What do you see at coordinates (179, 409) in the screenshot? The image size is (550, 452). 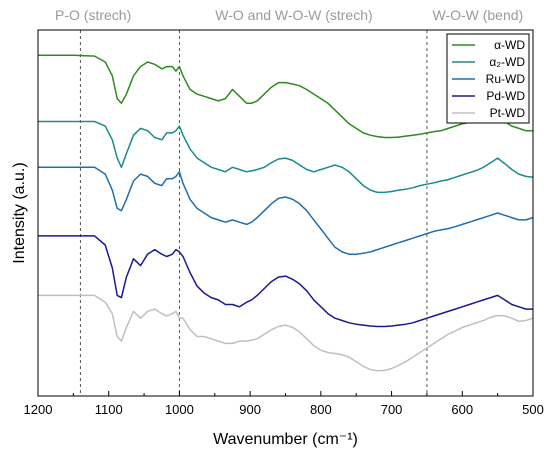 I see `x-tick-label: 1000` at bounding box center [179, 409].